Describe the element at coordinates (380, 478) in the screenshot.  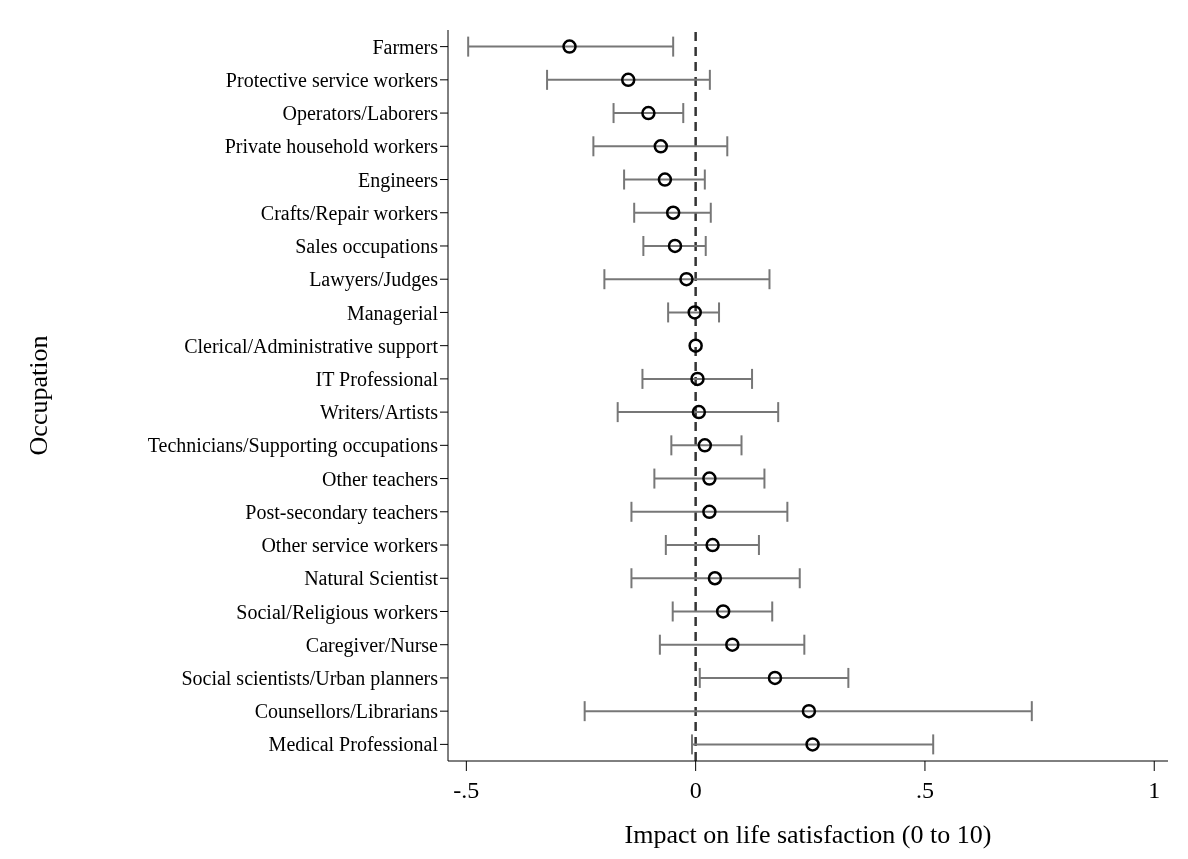
I see `y-tick-label: Other teachers` at that location.